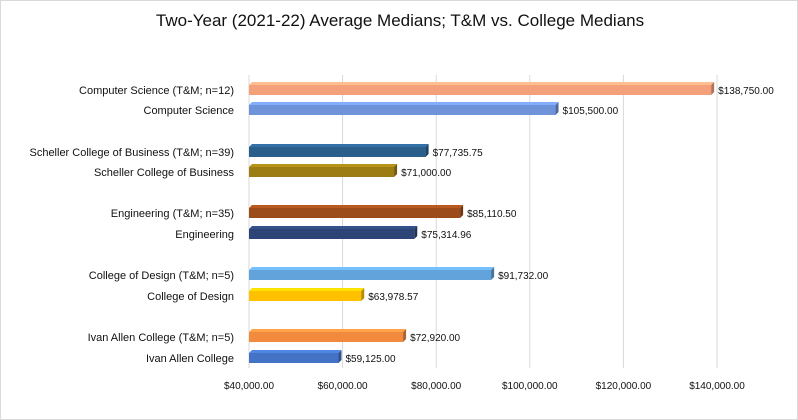  What do you see at coordinates (436, 386) in the screenshot?
I see `x-tick-label: $80,000.00` at bounding box center [436, 386].